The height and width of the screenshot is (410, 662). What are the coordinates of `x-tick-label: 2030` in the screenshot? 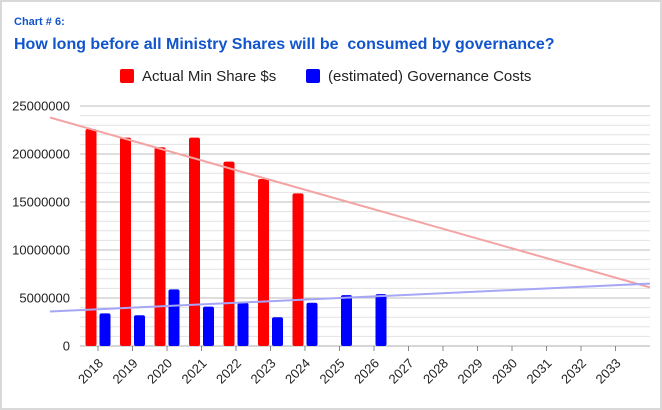 It's located at (504, 371).